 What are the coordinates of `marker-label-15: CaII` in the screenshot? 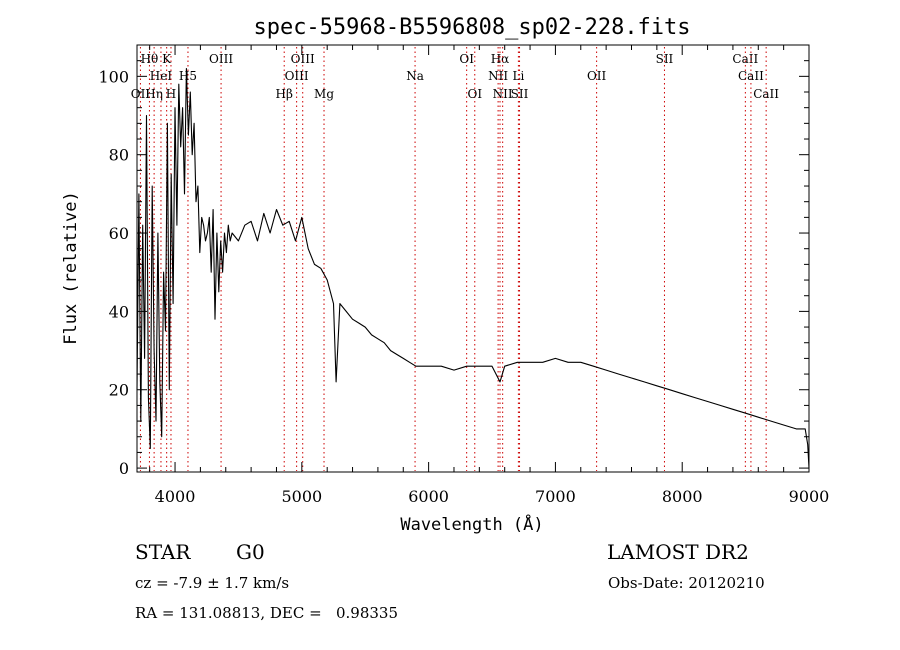 It's located at (751, 76).